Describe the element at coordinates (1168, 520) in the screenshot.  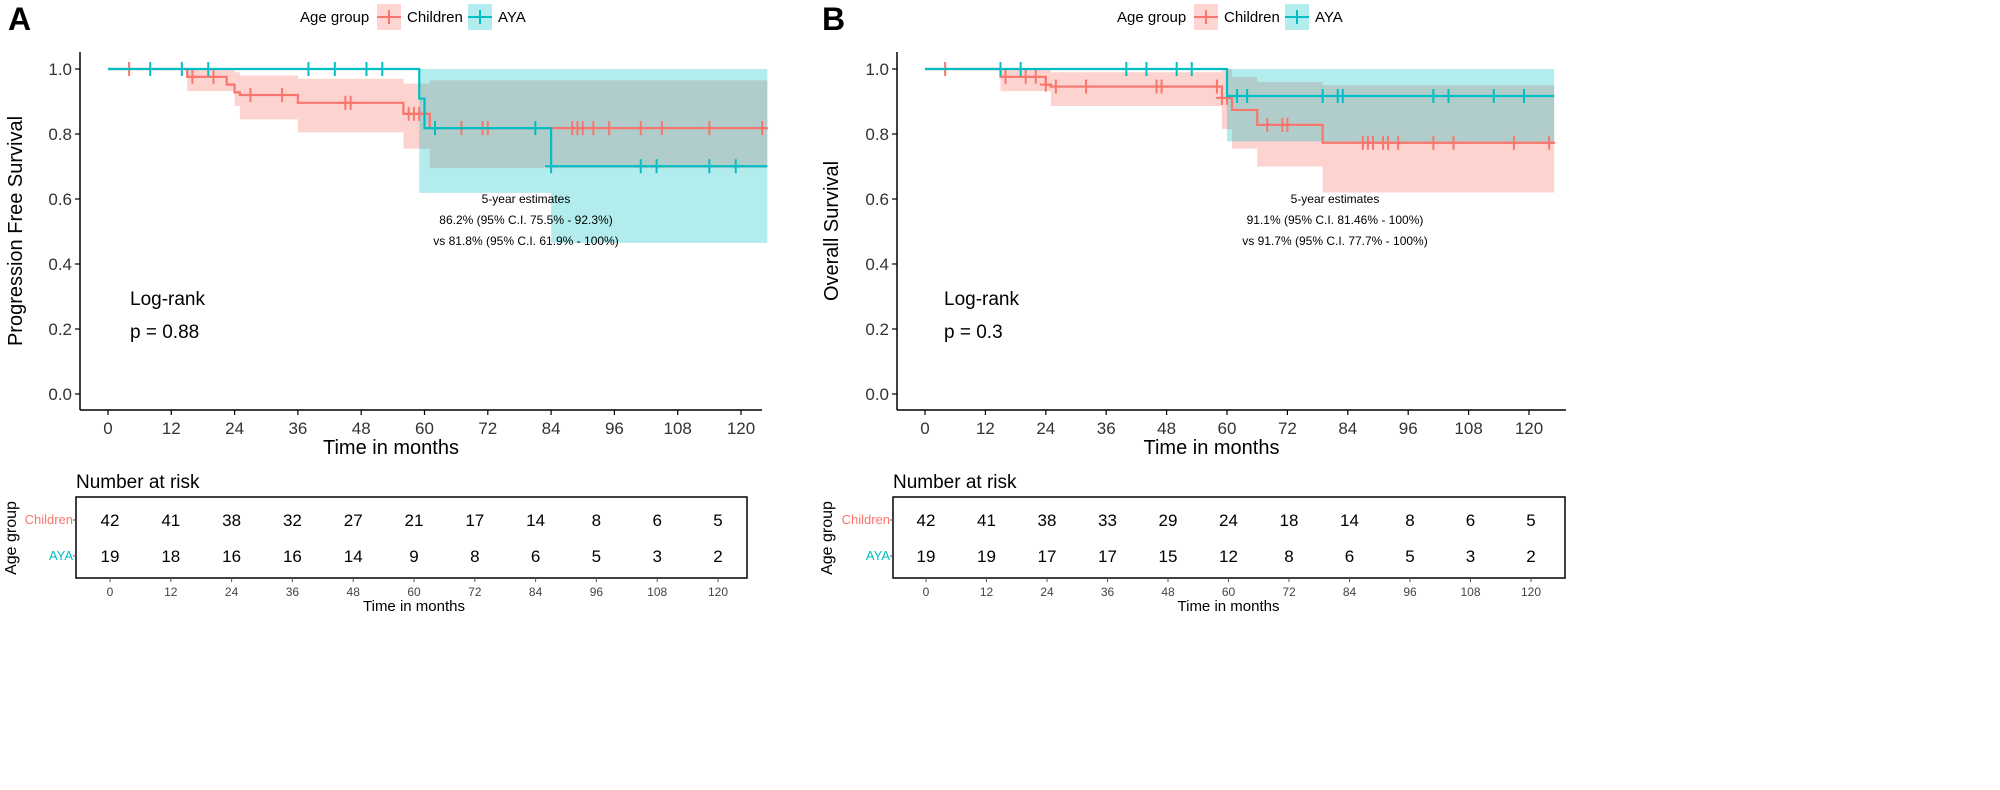
I see `risk-count: 29` at that location.